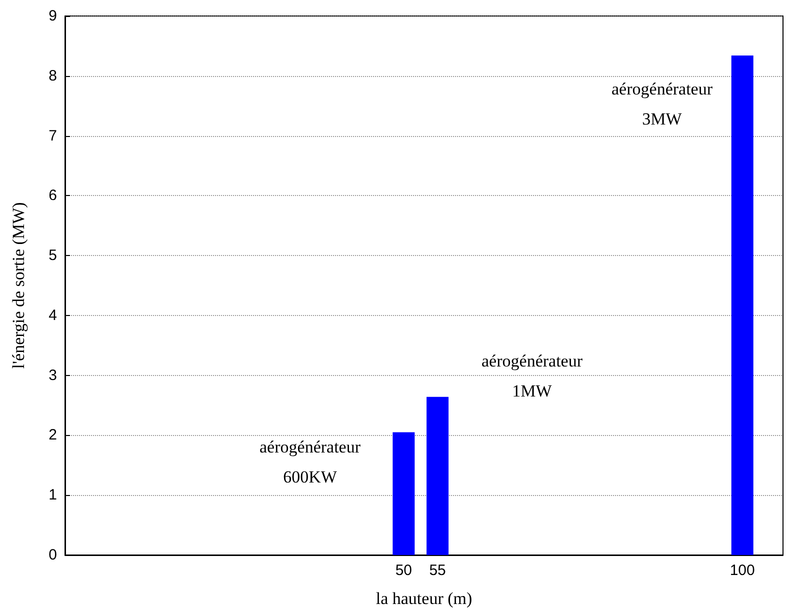 This screenshot has width=803, height=612. I want to click on y-tick-label: 9, so click(52, 16).